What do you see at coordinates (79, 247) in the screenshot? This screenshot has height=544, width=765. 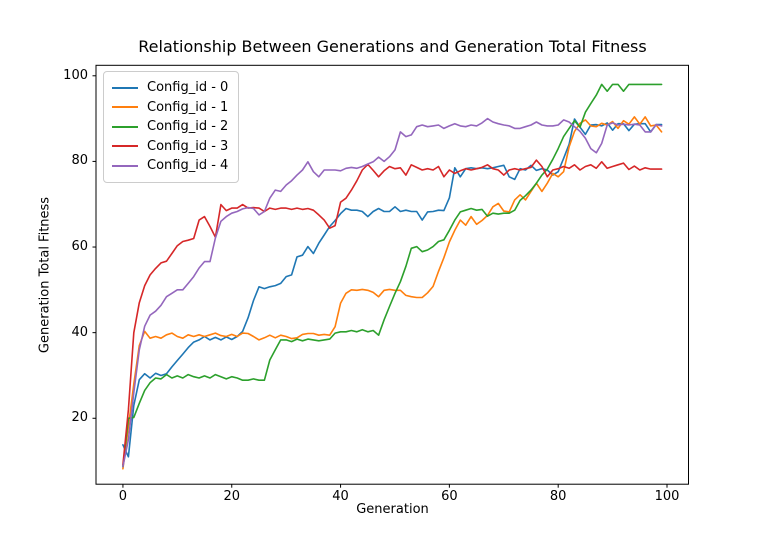 I see `y-tick-label: 60` at bounding box center [79, 247].